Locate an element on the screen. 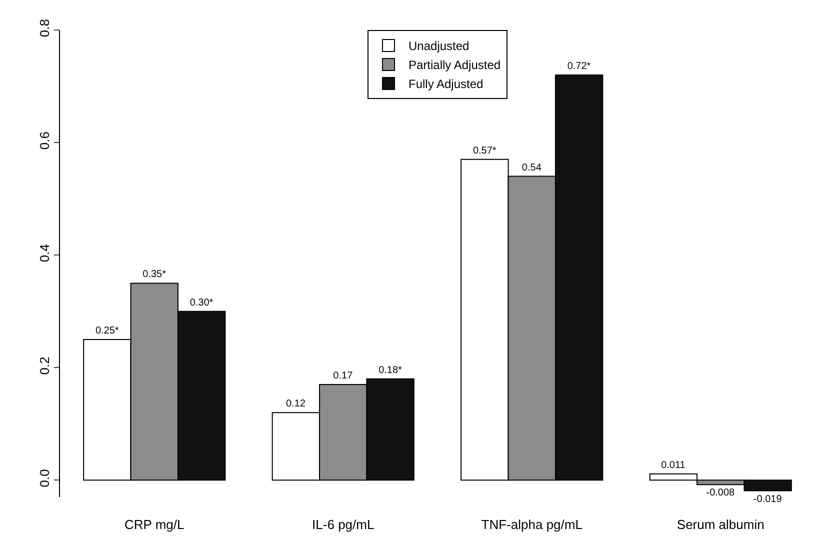  data-label: 0.12 is located at coordinates (296, 404).